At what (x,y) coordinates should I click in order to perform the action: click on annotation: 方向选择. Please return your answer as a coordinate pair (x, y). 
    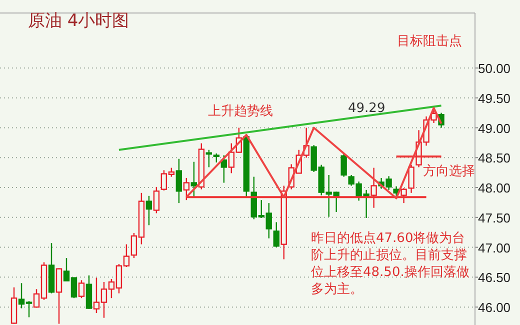
    Looking at the image, I should click on (449, 172).